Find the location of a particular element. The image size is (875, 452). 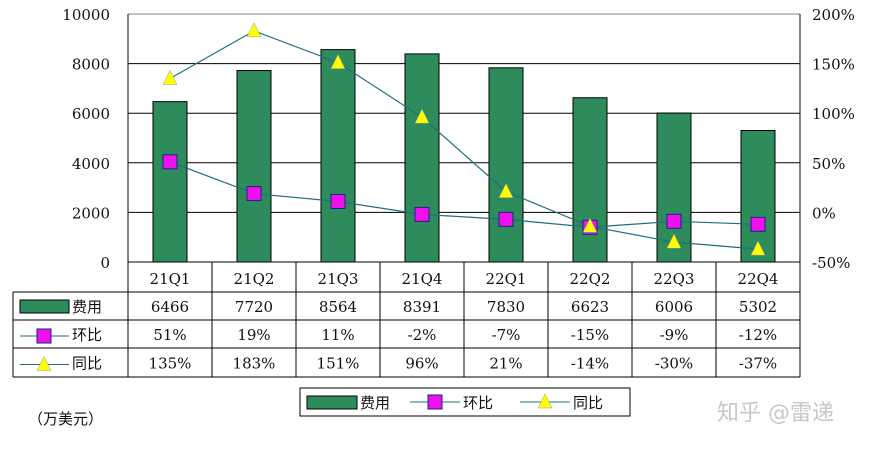

table-legend-bar-key is located at coordinates (44, 306).